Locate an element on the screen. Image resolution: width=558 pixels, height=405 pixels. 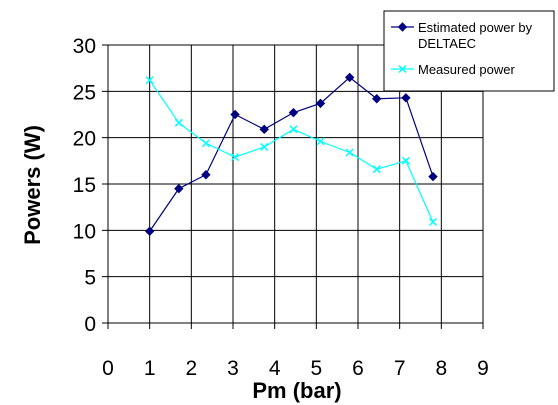
y-tick-label: 10 is located at coordinates (84, 231).